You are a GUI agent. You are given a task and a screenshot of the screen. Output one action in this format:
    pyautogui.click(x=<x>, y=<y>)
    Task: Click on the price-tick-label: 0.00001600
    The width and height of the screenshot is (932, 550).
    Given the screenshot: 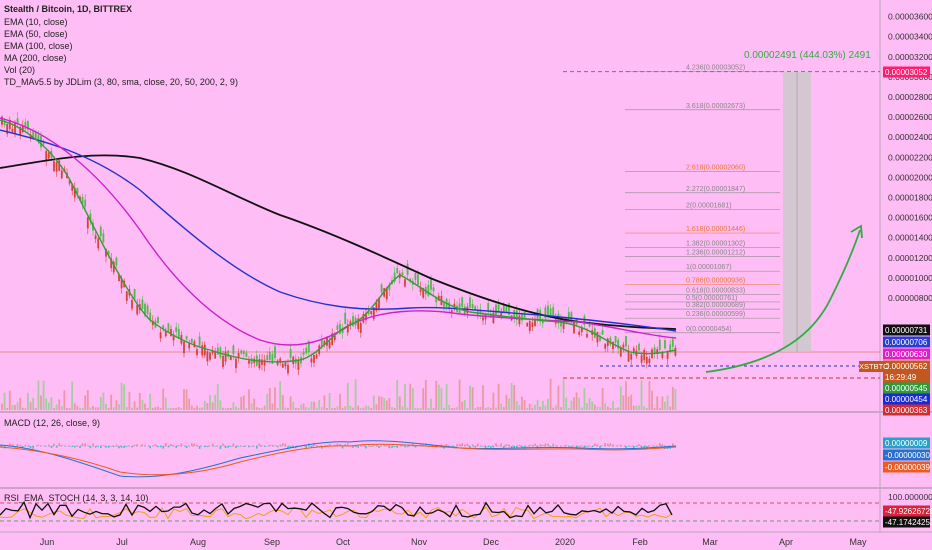 What is the action you would take?
    pyautogui.click(x=910, y=218)
    